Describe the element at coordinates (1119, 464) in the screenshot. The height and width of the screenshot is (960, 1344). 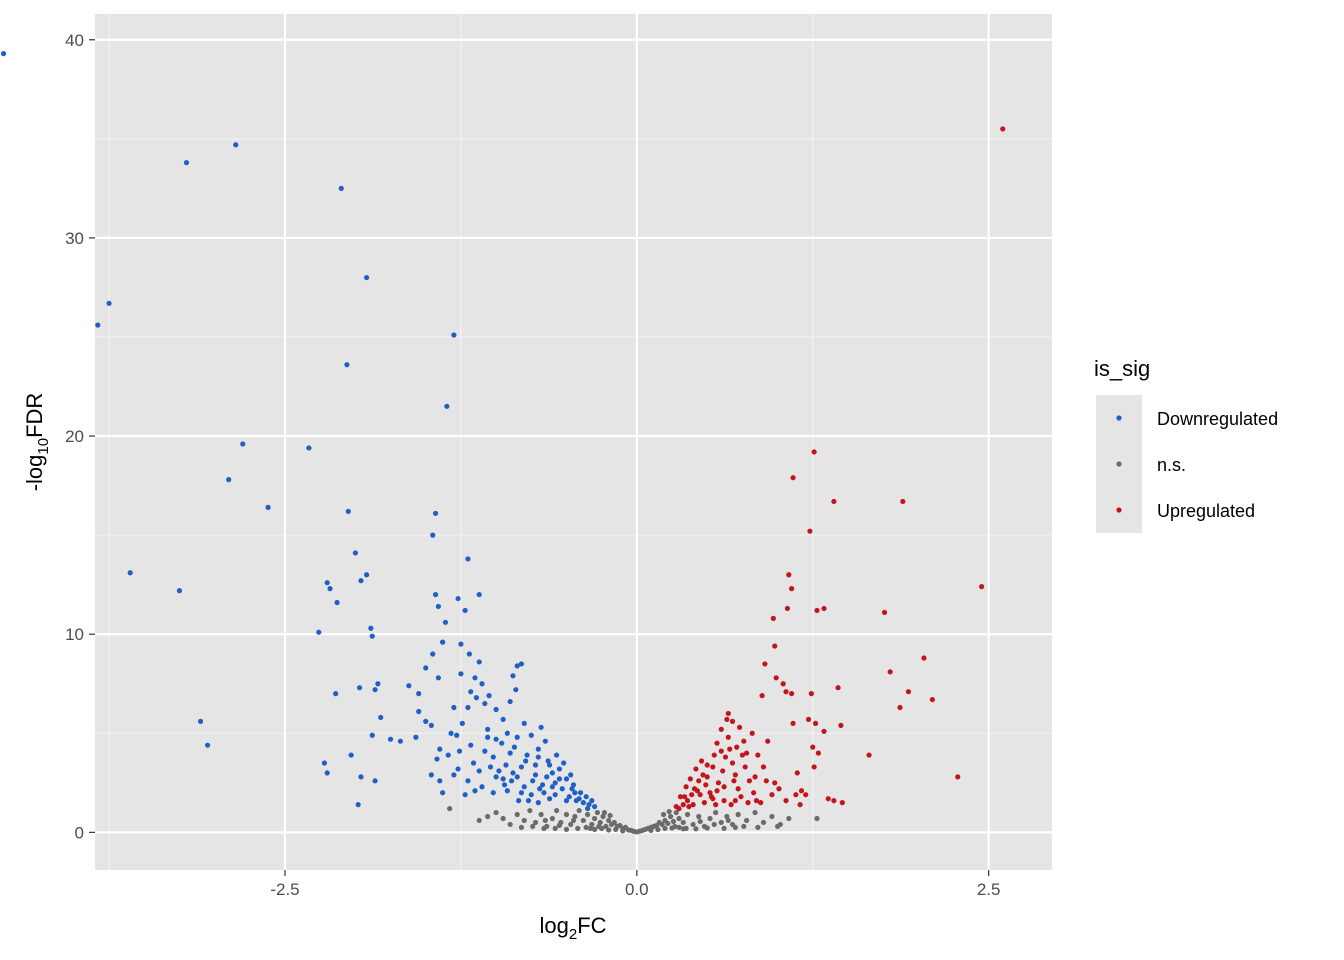
I see `legend-swatch-ns` at that location.